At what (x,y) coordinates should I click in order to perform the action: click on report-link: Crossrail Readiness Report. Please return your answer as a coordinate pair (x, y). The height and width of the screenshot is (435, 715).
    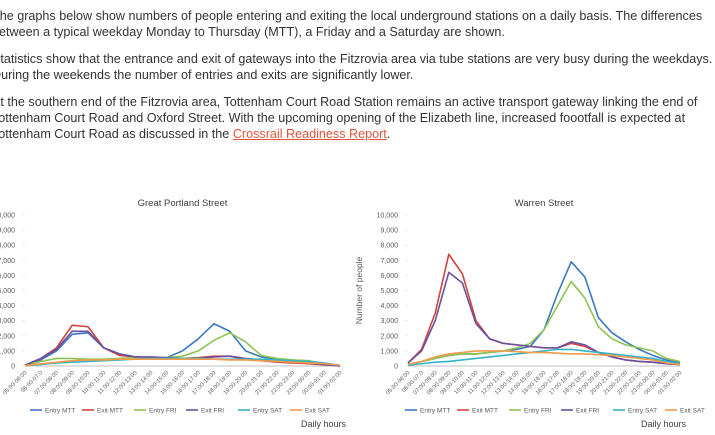
    Looking at the image, I should click on (309, 134).